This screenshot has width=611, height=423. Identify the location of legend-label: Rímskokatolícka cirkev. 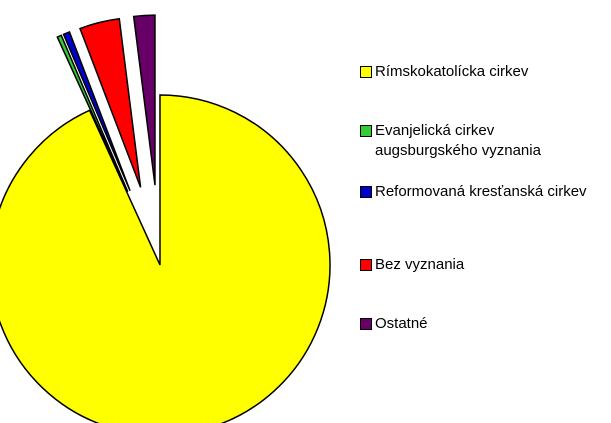
(452, 71).